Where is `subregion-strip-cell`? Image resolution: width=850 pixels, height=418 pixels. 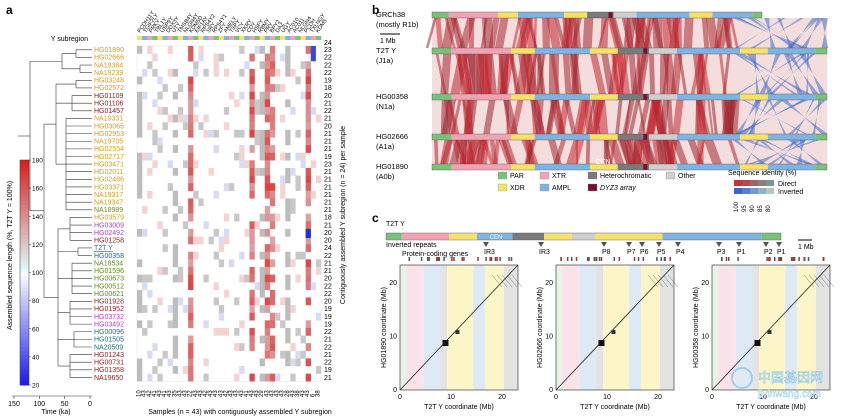
subregion-strip-cell is located at coordinates (288, 38).